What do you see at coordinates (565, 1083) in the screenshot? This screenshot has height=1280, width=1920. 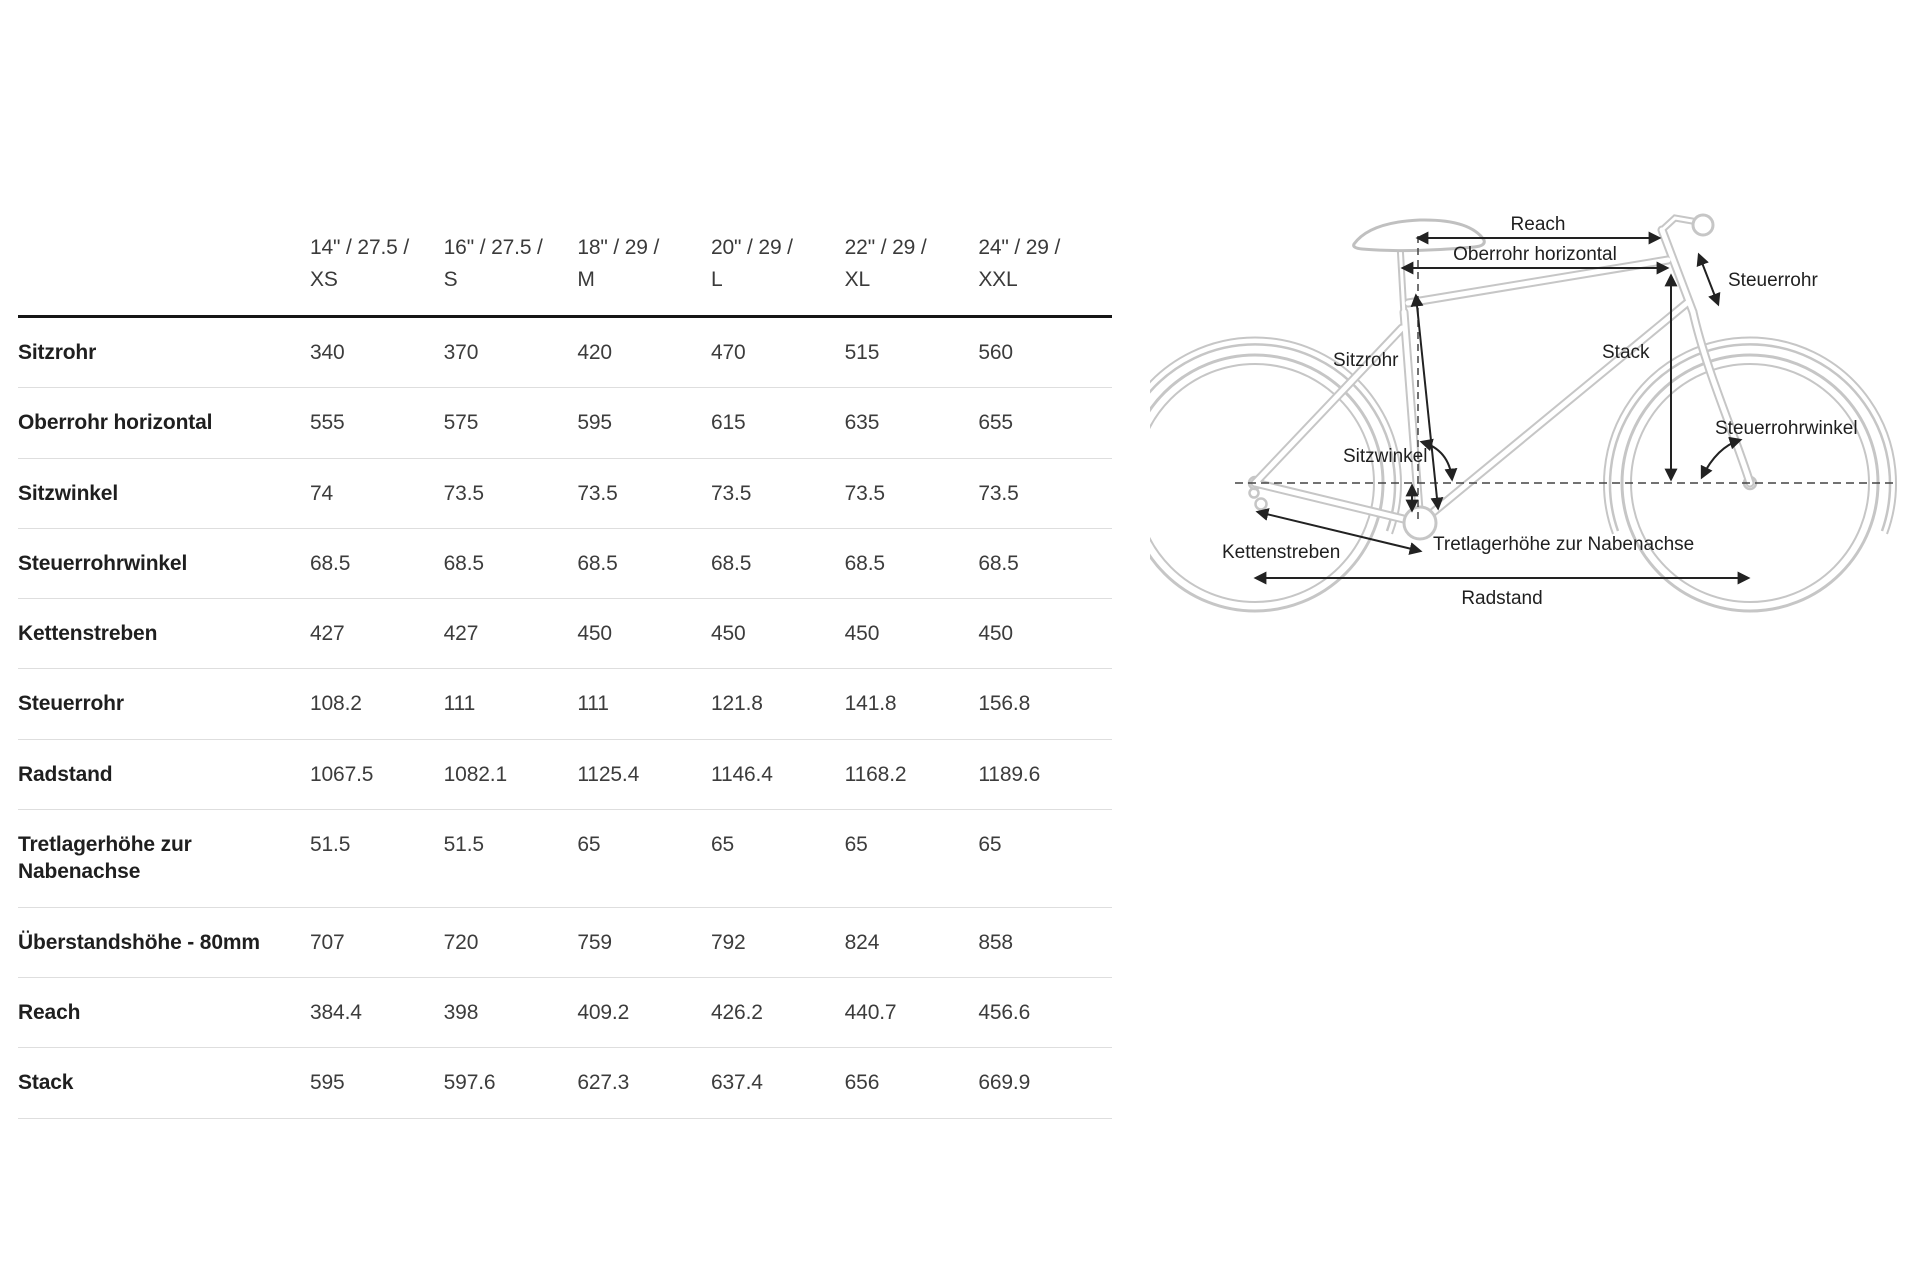 I see `table-row: Stack 595 597.6 627.3 637.4 656 669.9` at bounding box center [565, 1083].